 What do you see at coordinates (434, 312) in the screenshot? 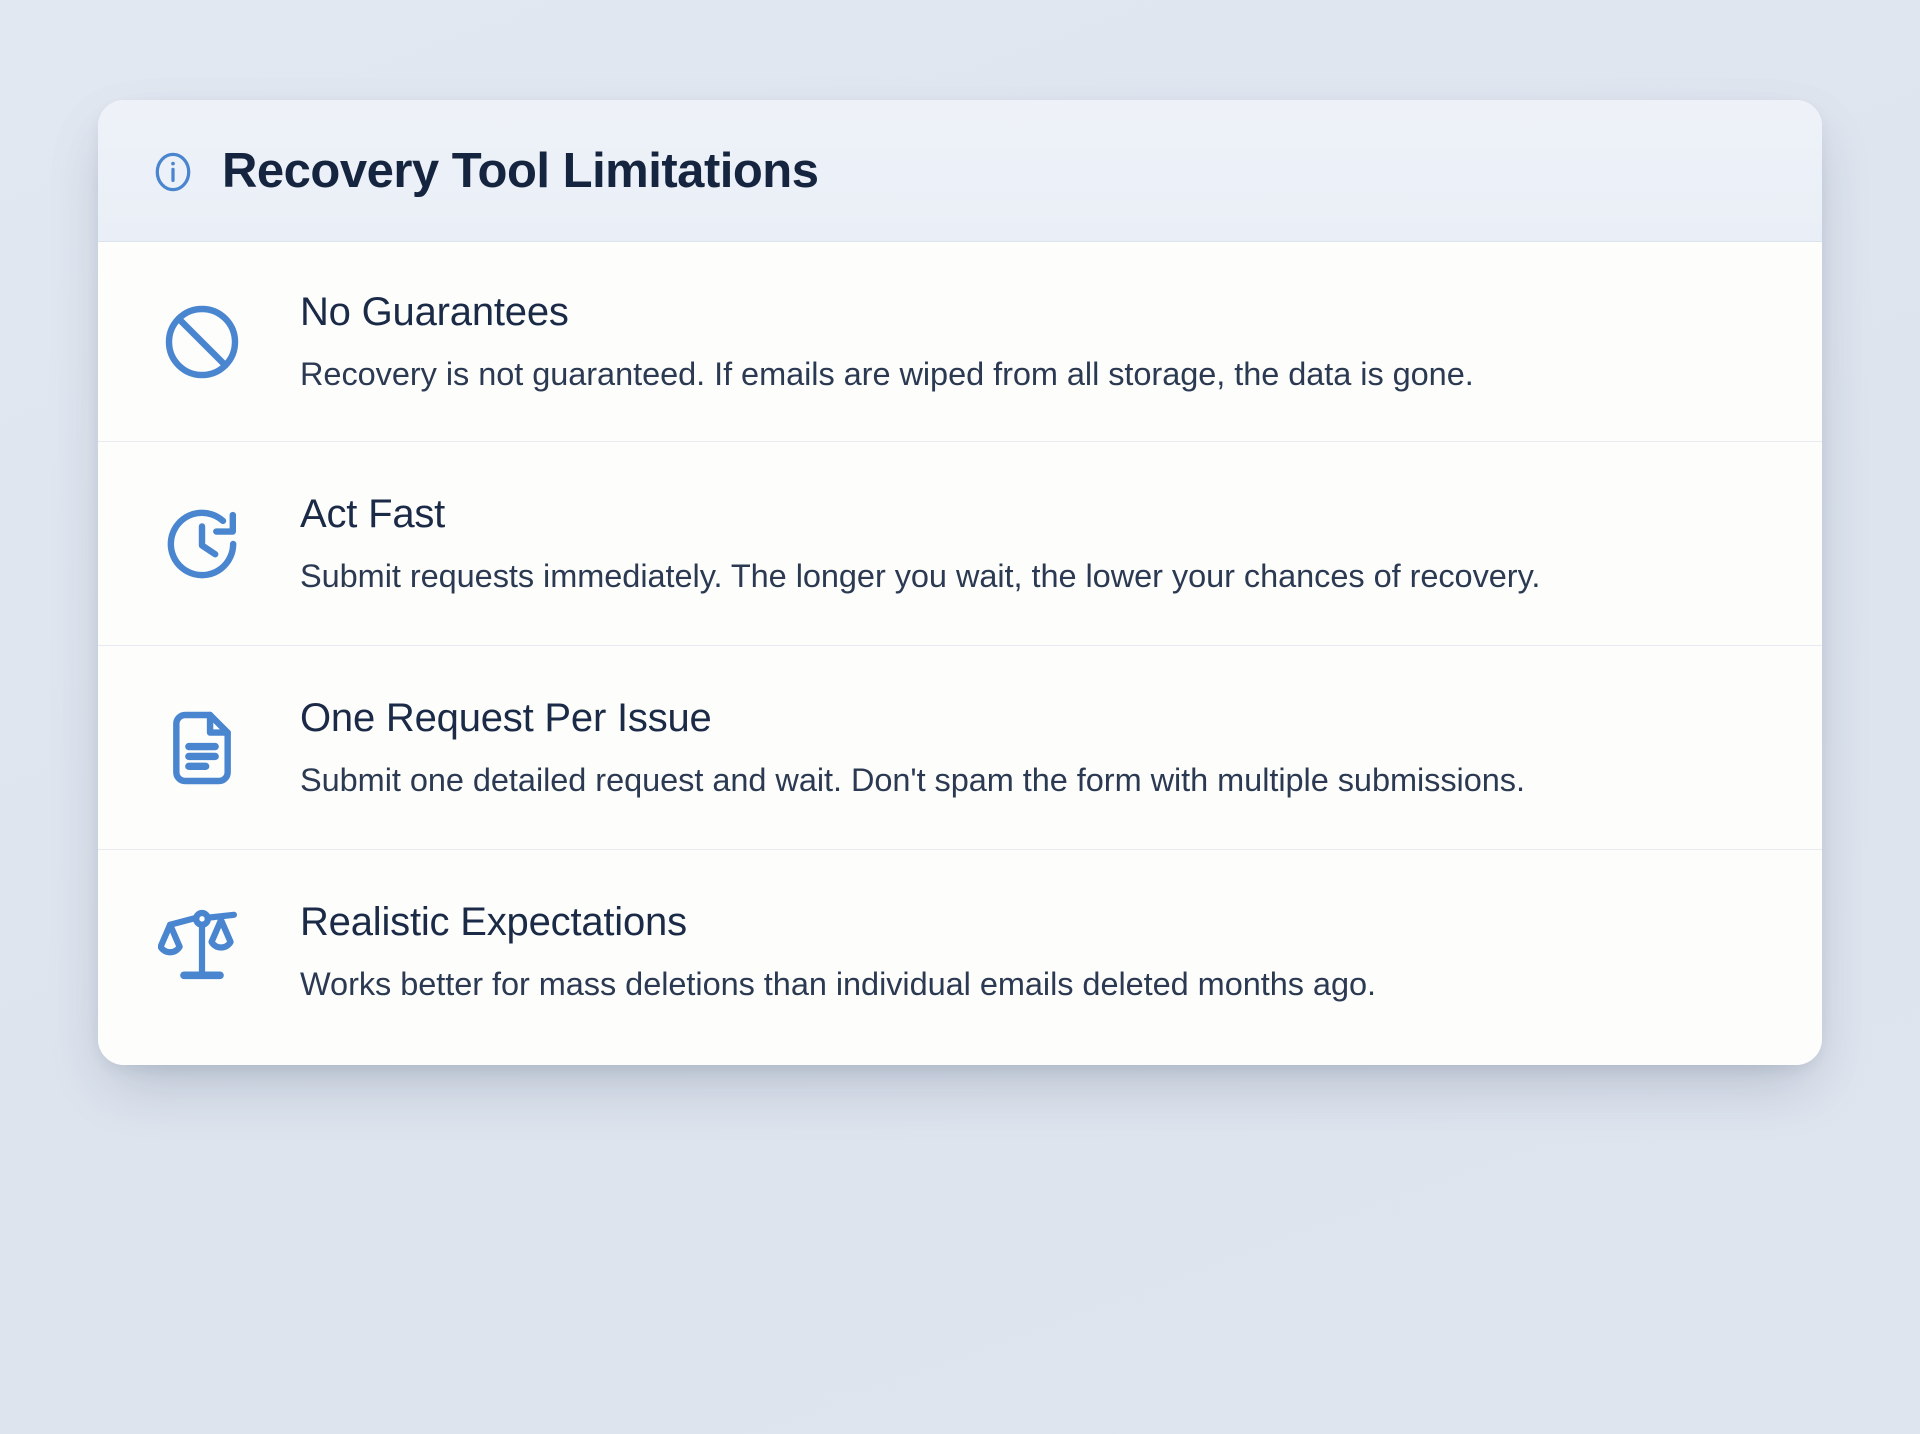
I see `list-item-title: No Guarantees` at bounding box center [434, 312].